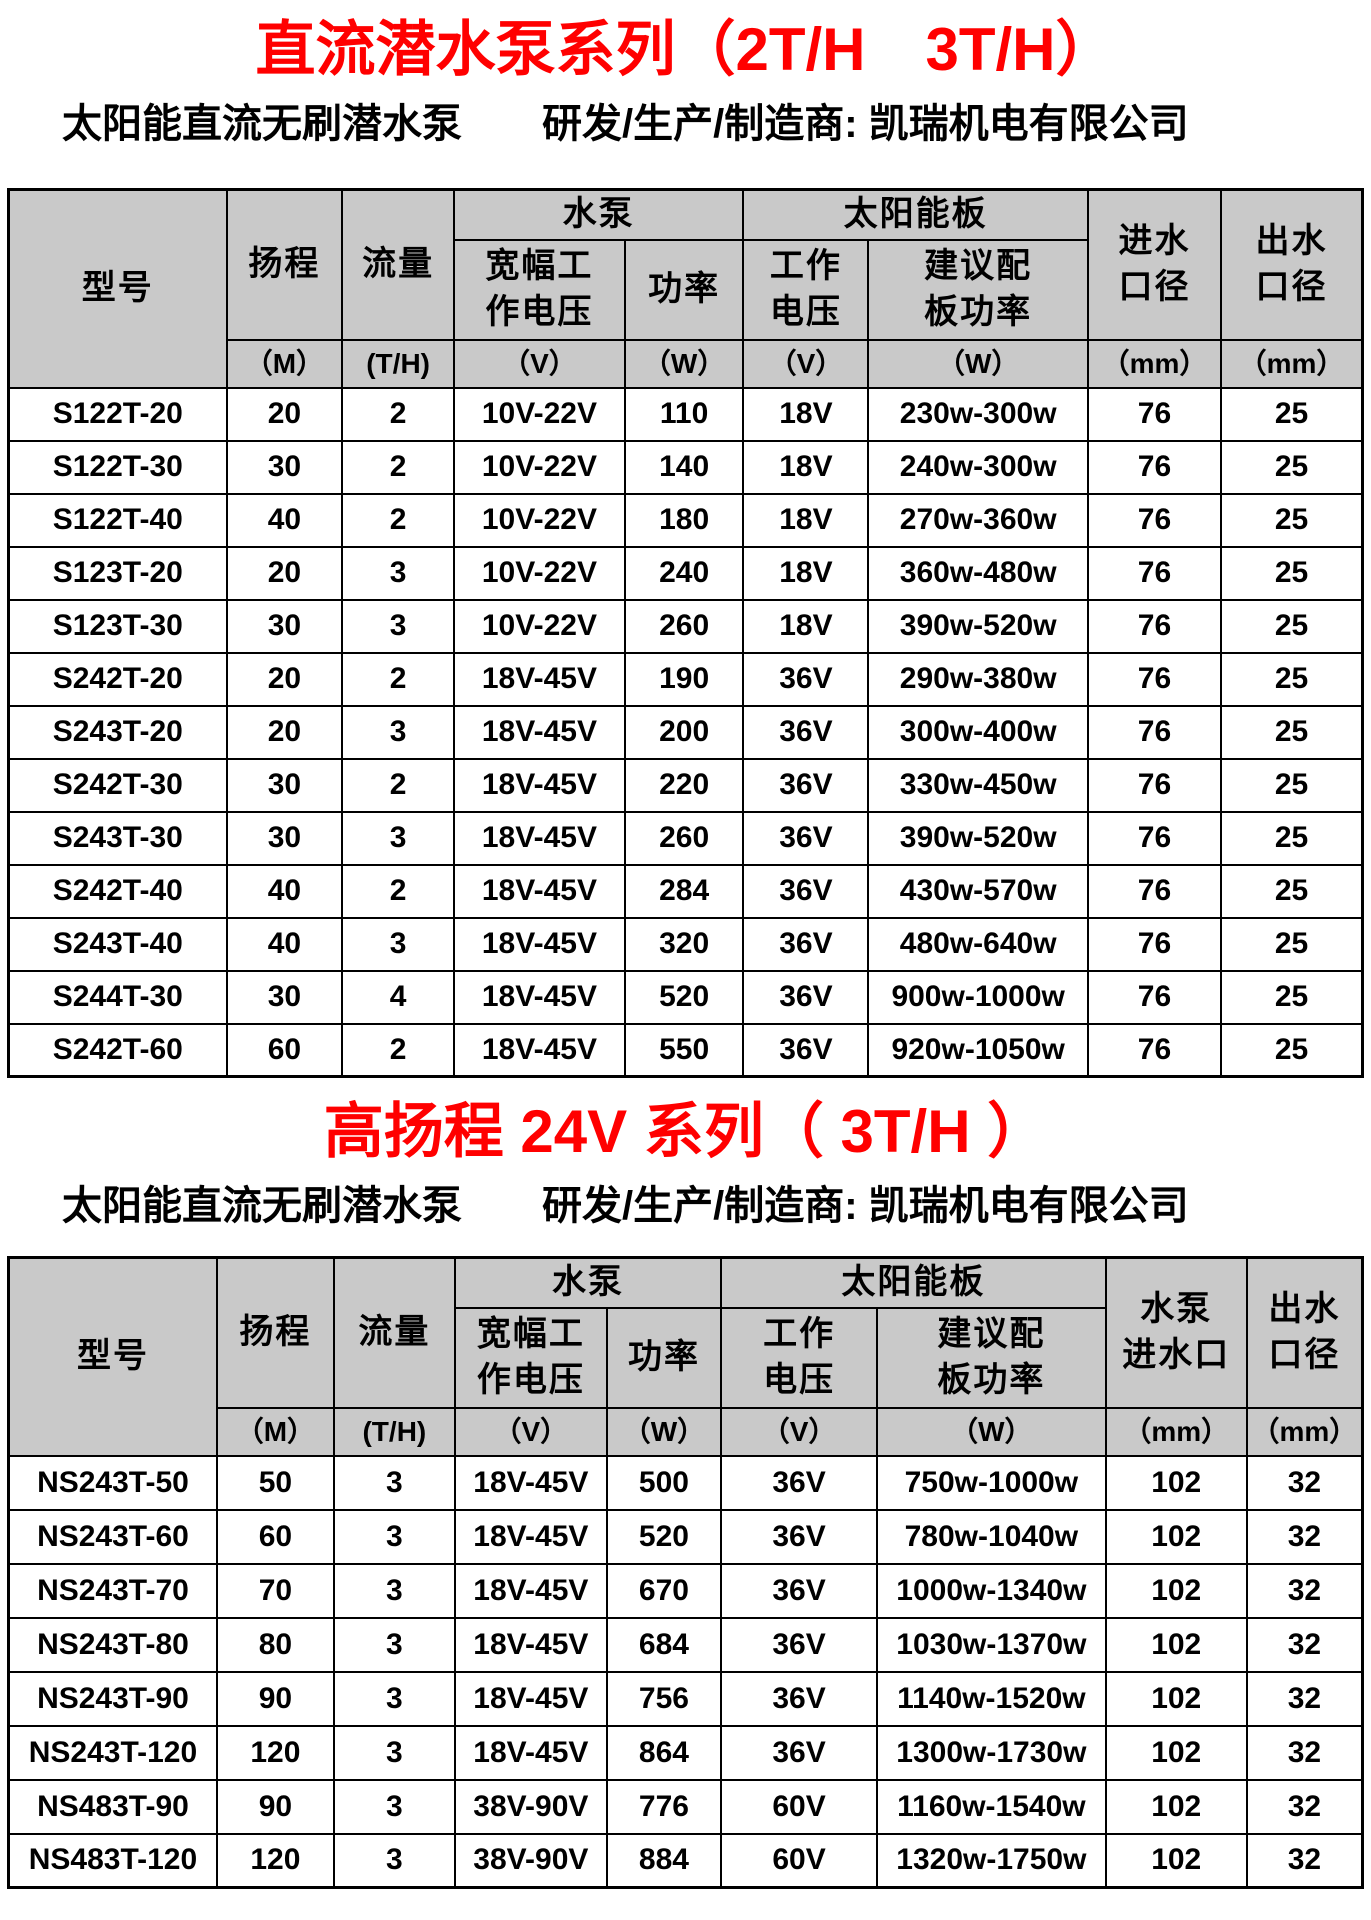  I want to click on col-header-solar-voltage: 工作 电压, so click(799, 1357).